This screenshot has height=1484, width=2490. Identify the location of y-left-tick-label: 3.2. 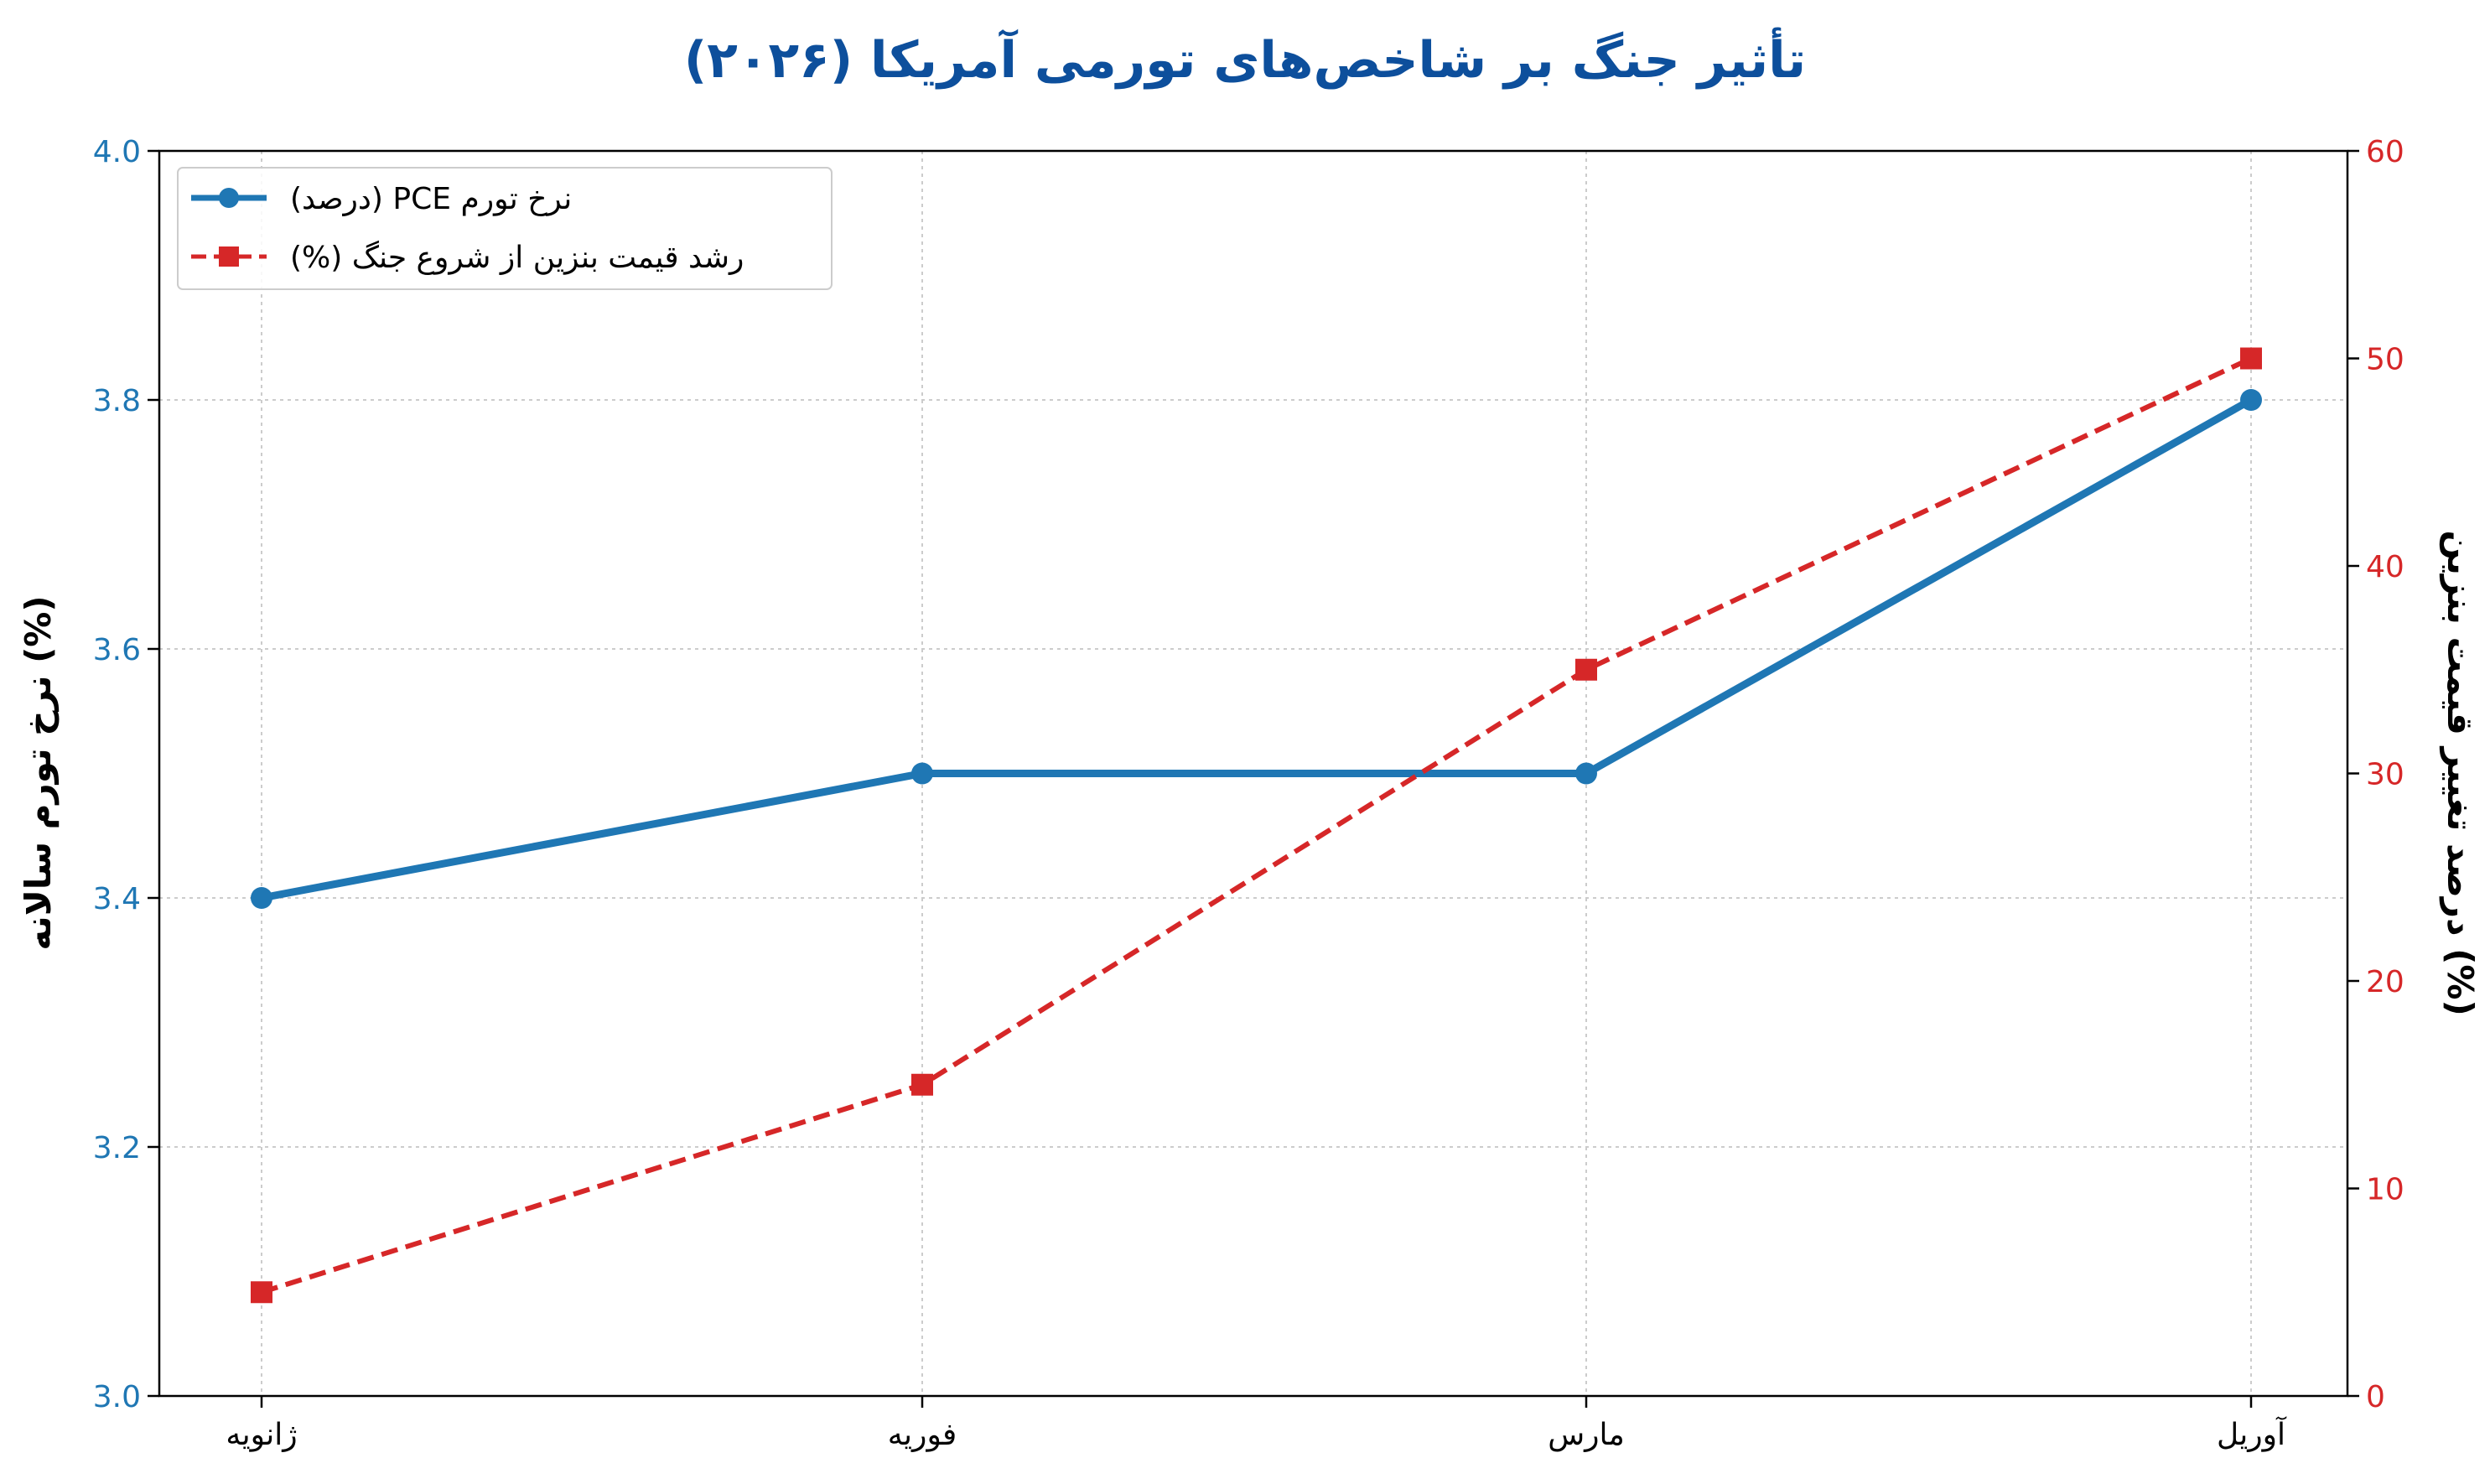
(117, 1148).